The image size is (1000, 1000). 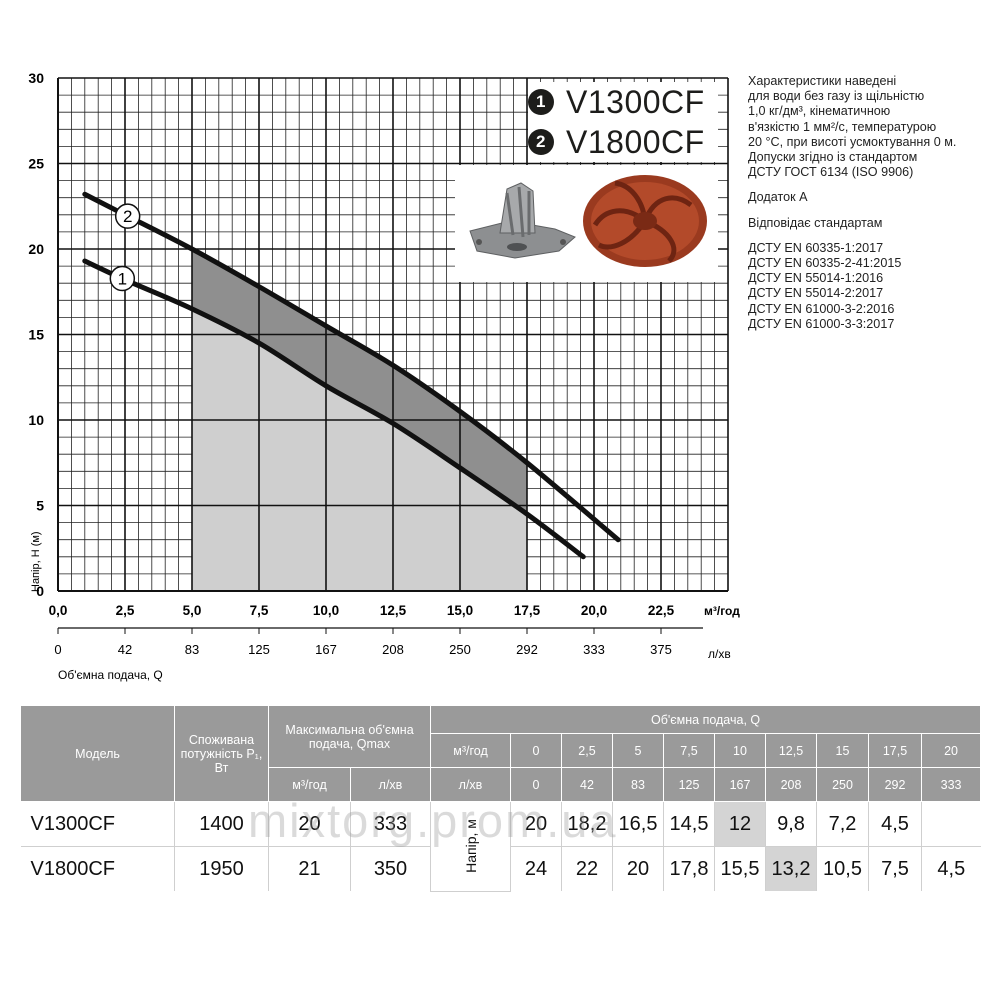 I want to click on x-tick-label: 7,5, so click(x=259, y=610).